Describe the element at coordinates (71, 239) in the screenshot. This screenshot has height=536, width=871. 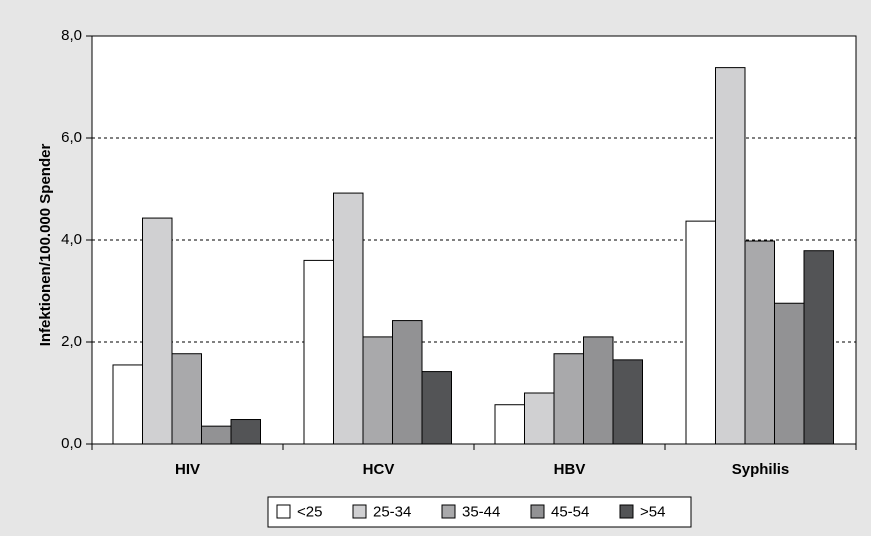
I see `y-tick-label: 4,0` at that location.